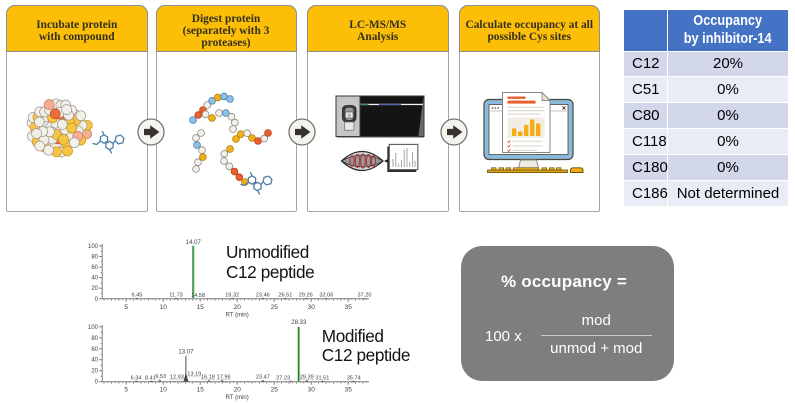 Image resolution: width=795 pixels, height=403 pixels. What do you see at coordinates (208, 378) in the screenshot?
I see `svg-text: 16.18` at bounding box center [208, 378].